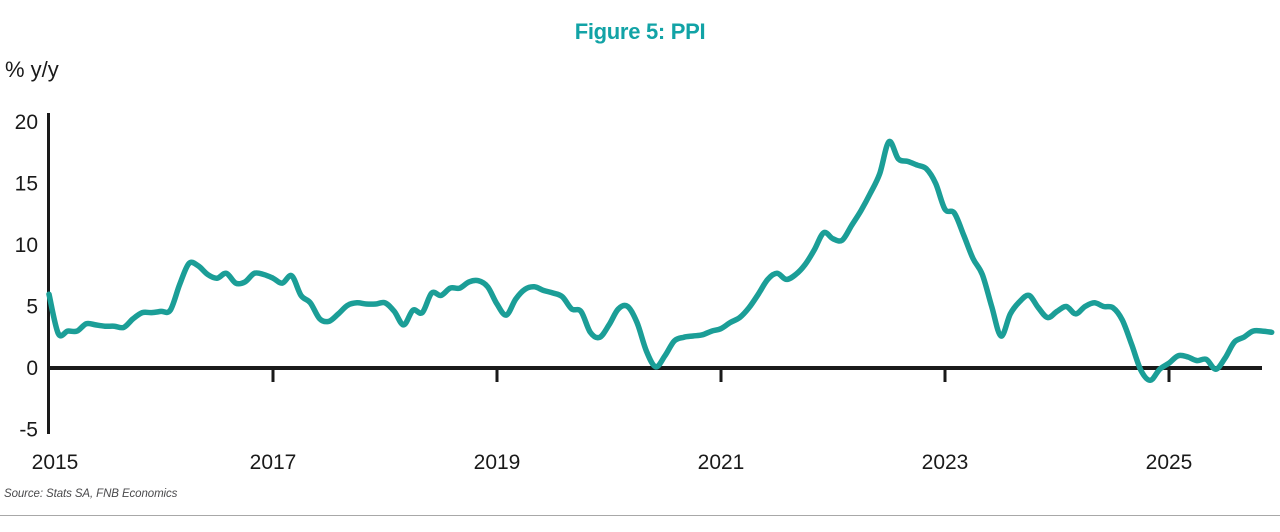  What do you see at coordinates (32, 307) in the screenshot?
I see `y-tick-label: 5` at bounding box center [32, 307].